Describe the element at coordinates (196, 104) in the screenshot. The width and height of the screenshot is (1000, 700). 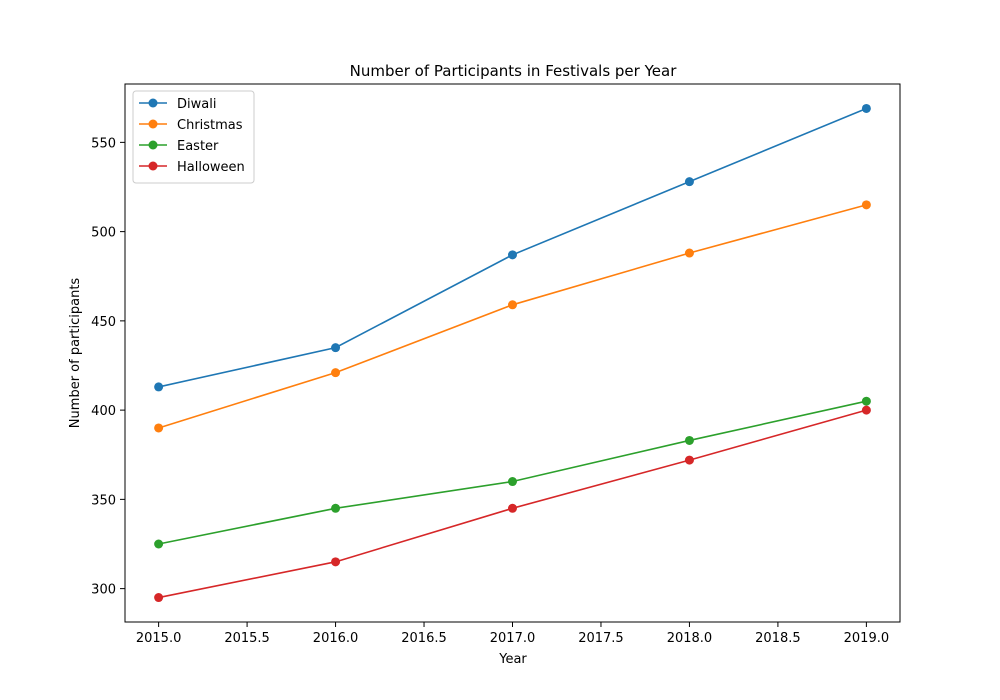
I see `legend-label-diwali: Diwali` at that location.